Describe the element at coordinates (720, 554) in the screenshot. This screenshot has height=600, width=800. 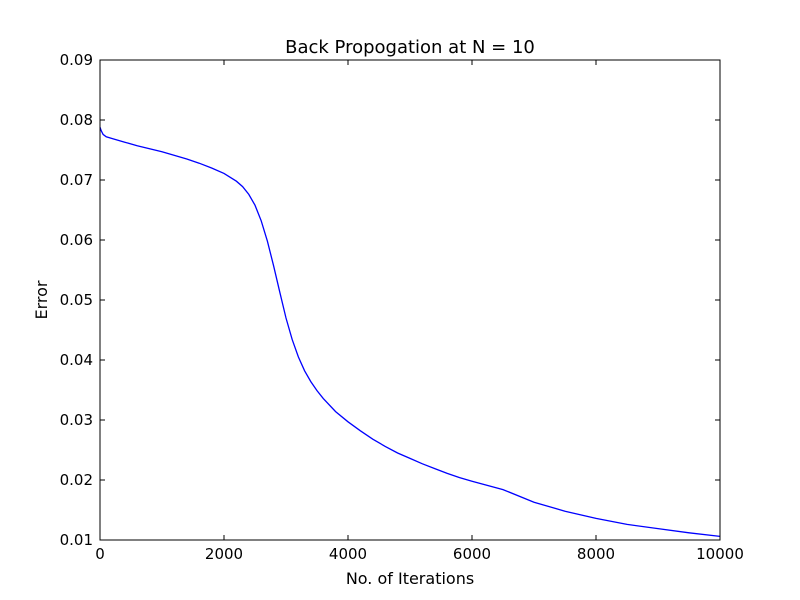
I see `x-tick-label: 10000` at that location.